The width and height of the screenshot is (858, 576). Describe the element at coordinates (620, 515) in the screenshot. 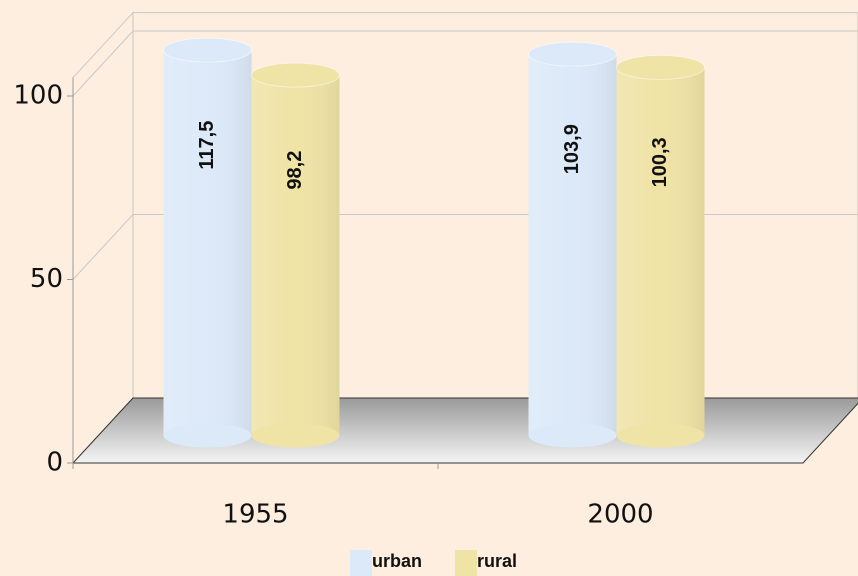

I see `x-tick-label: 2000` at that location.